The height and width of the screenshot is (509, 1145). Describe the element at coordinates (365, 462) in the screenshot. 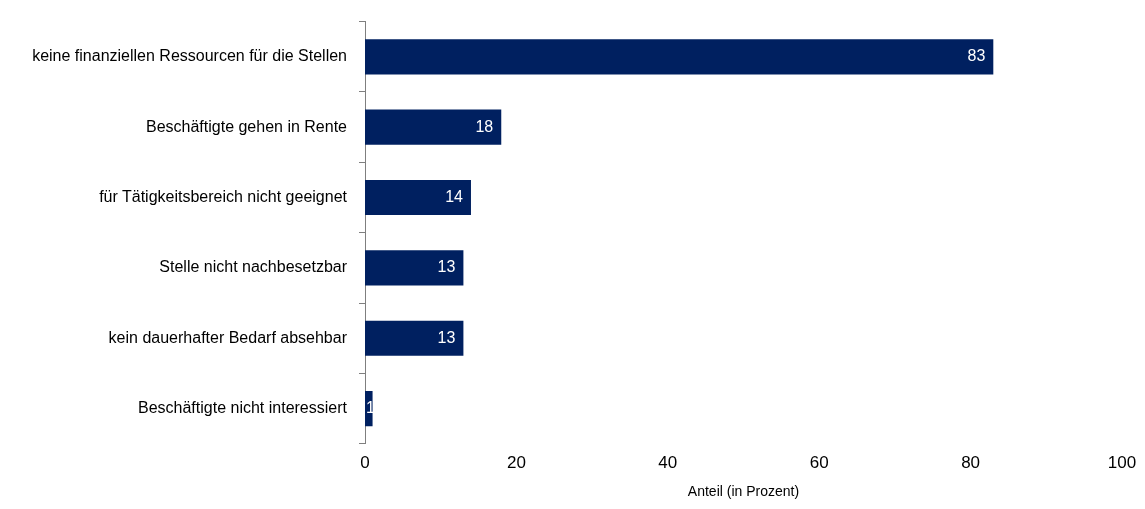

I see `x-tick-label: 0` at that location.